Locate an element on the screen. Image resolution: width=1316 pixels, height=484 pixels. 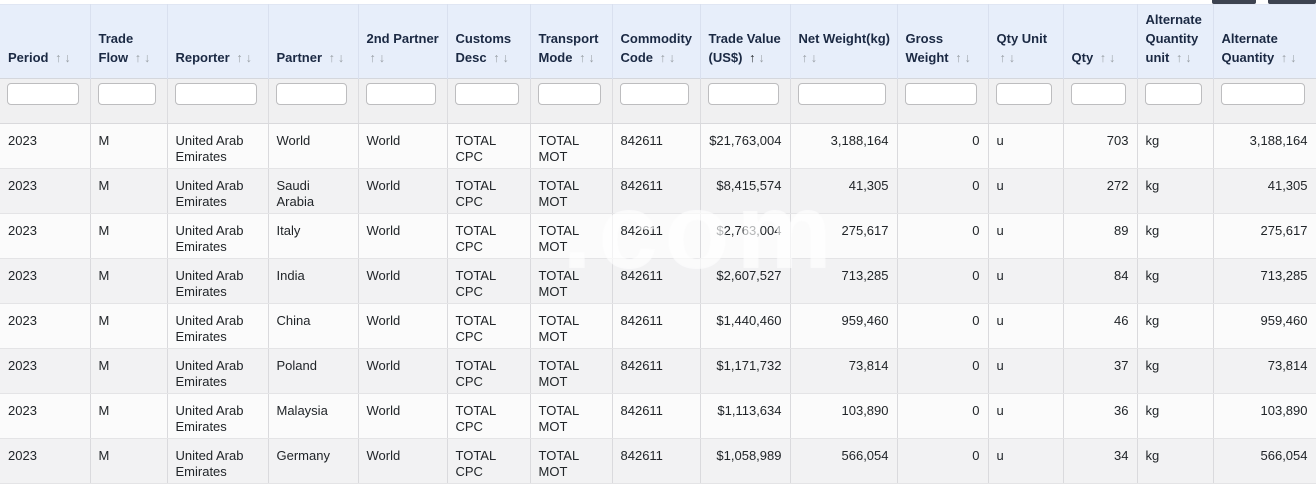
cell-trade_value: $8,415,574 is located at coordinates (745, 191).